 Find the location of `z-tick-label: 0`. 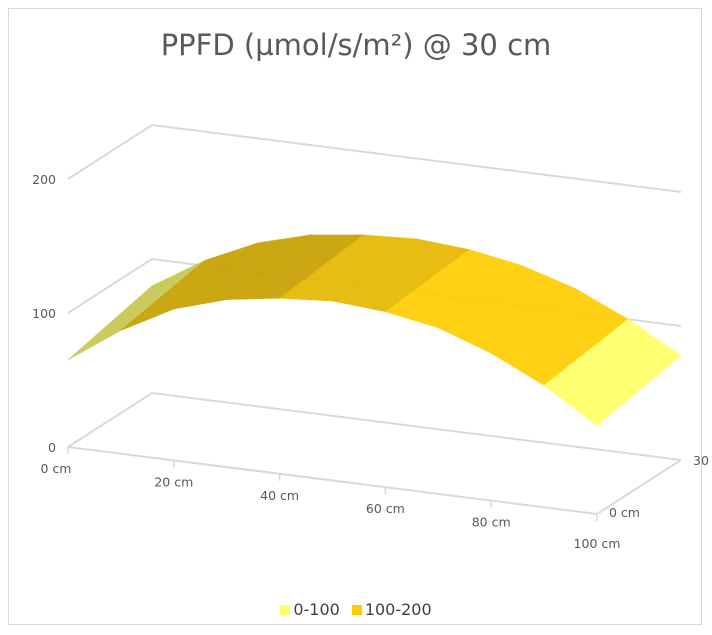

z-tick-label: 0 is located at coordinates (52, 447).